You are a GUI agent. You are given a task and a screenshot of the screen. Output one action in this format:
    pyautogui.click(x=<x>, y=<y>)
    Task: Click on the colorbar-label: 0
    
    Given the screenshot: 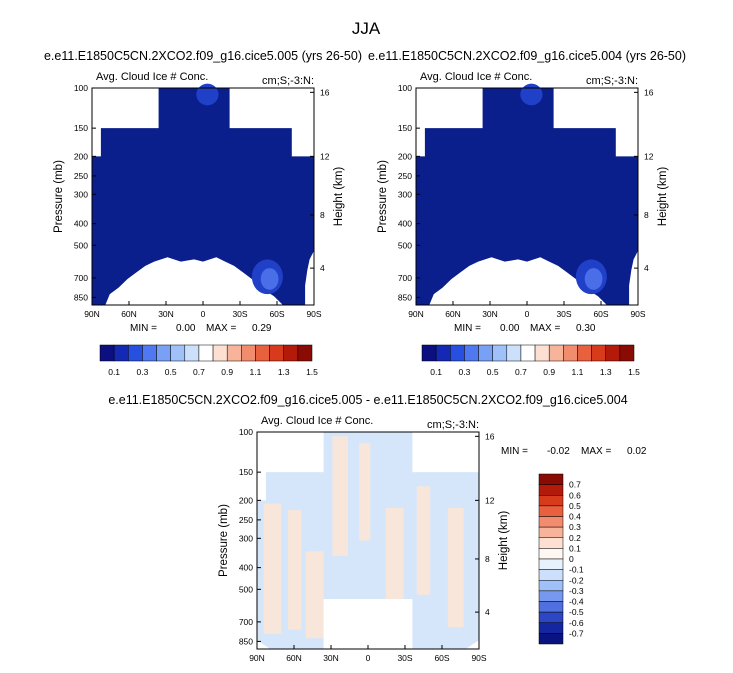 What is the action you would take?
    pyautogui.click(x=571, y=559)
    